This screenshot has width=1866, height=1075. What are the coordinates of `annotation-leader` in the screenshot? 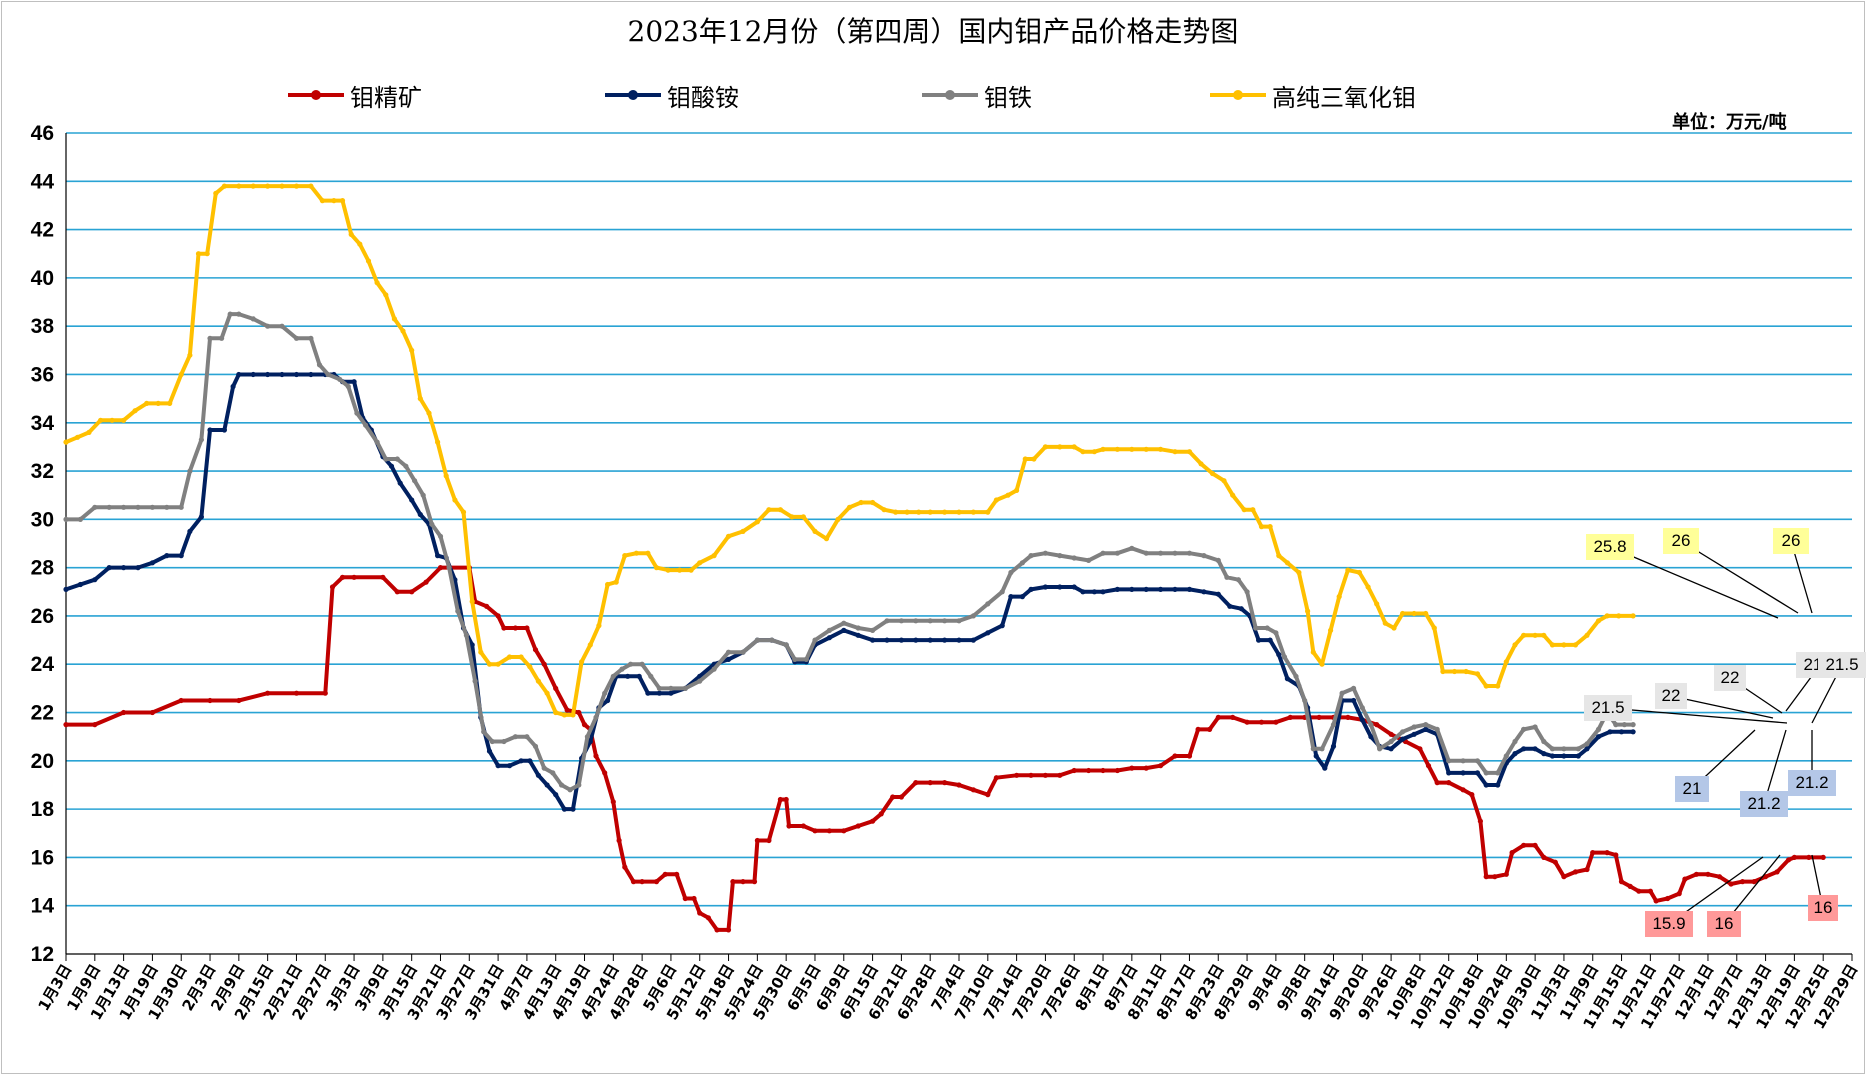 It's located at (1694, 582).